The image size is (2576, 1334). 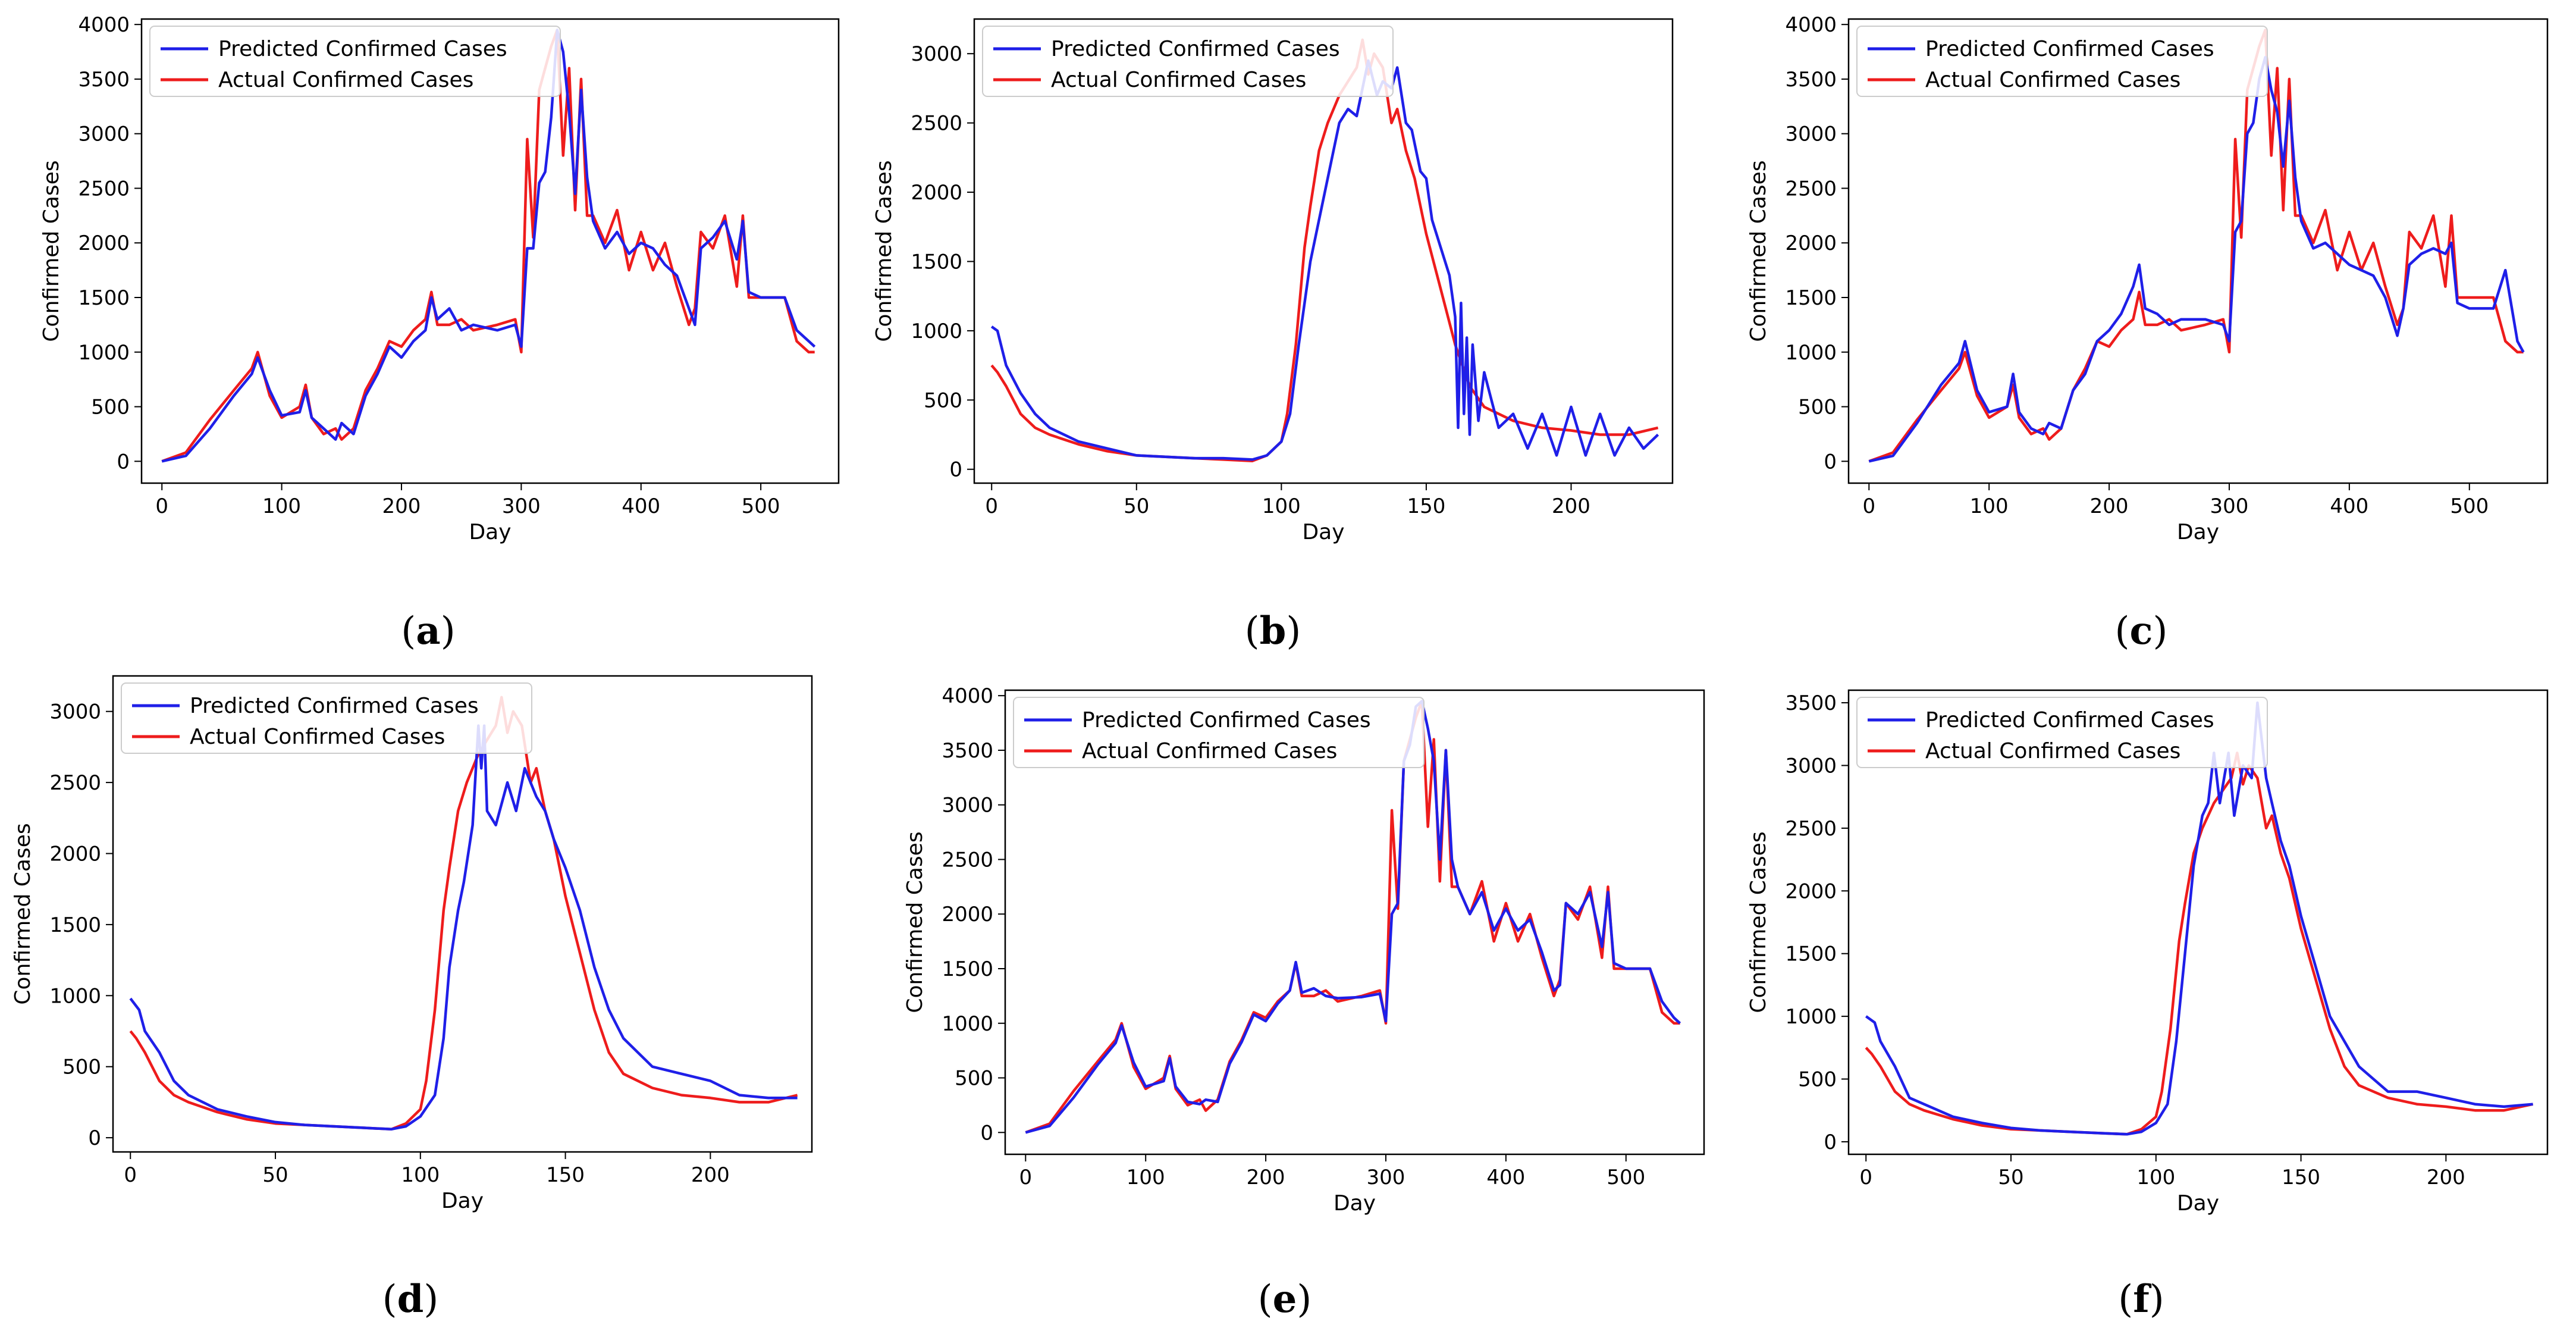 I want to click on x-tick-label: 400, so click(x=641, y=506).